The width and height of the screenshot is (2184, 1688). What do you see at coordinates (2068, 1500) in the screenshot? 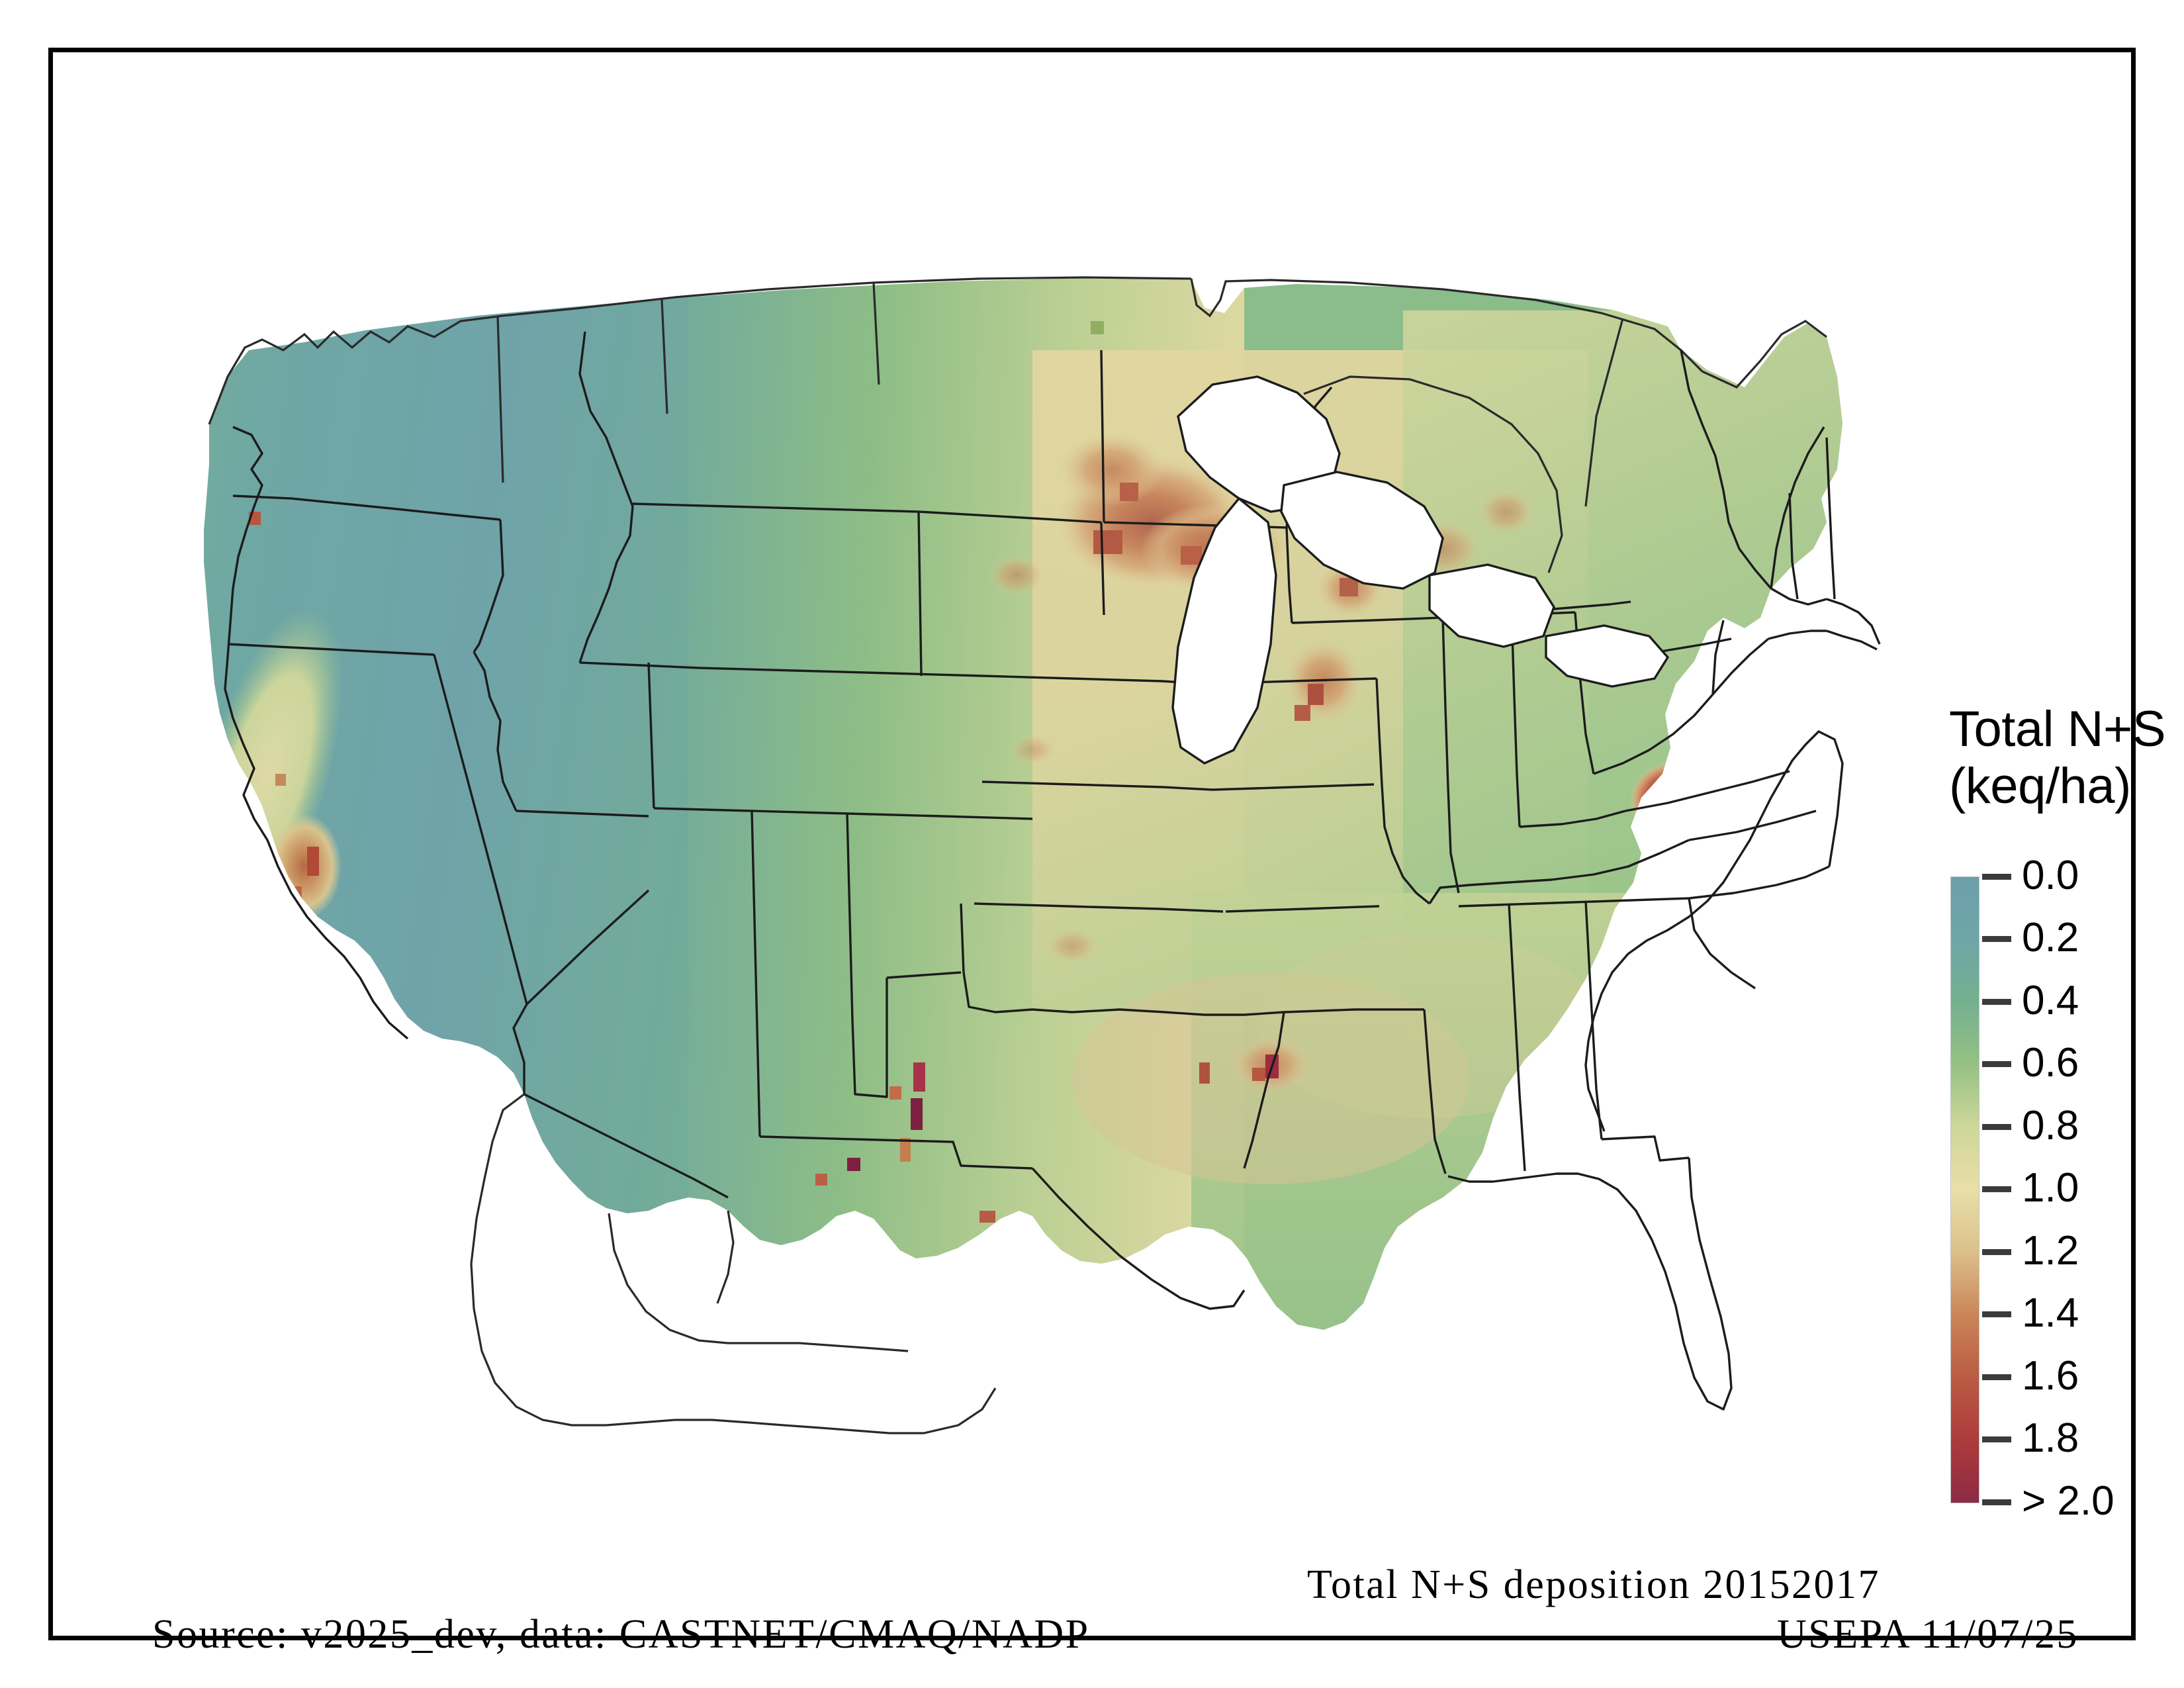
I see `tick-label: > 2.0` at bounding box center [2068, 1500].